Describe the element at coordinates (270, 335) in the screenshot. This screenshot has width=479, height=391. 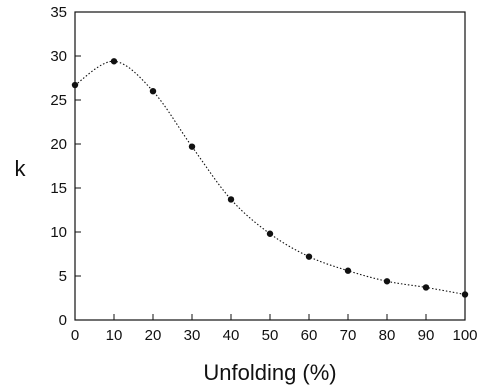
I see `x-tick-label: 50` at that location.